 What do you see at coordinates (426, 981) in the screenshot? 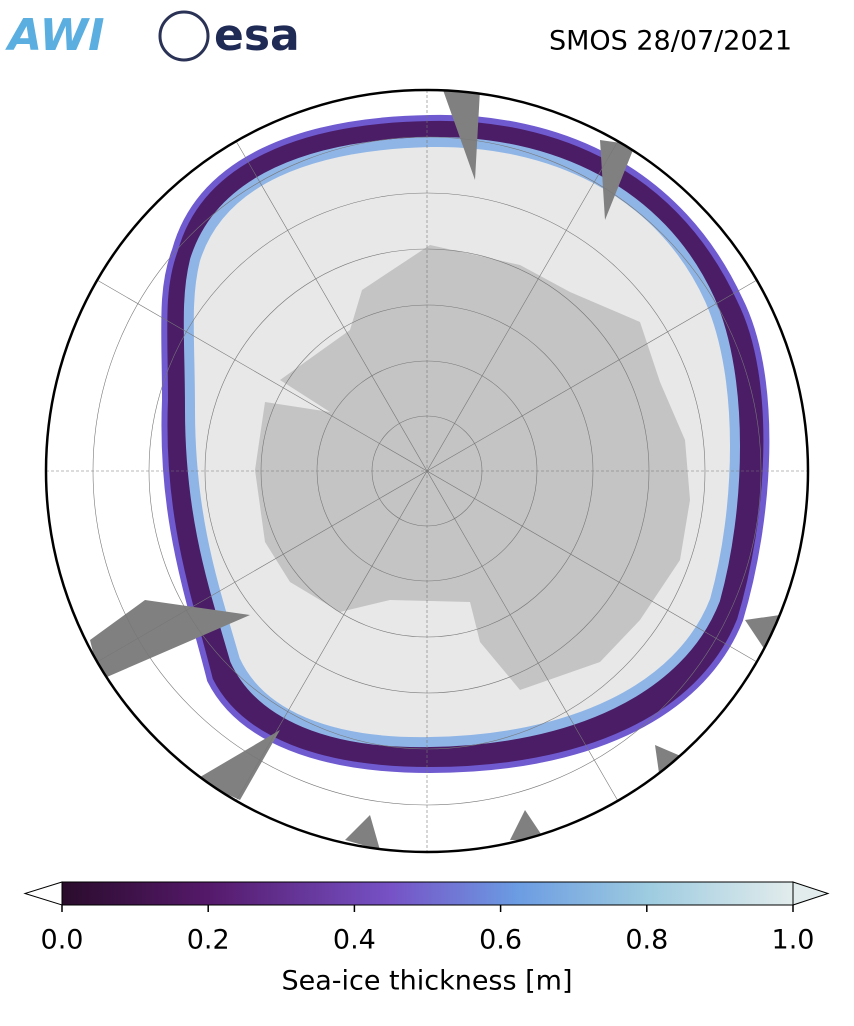
I see `colorbar-label: Sea-ice thickness [m]` at bounding box center [426, 981].